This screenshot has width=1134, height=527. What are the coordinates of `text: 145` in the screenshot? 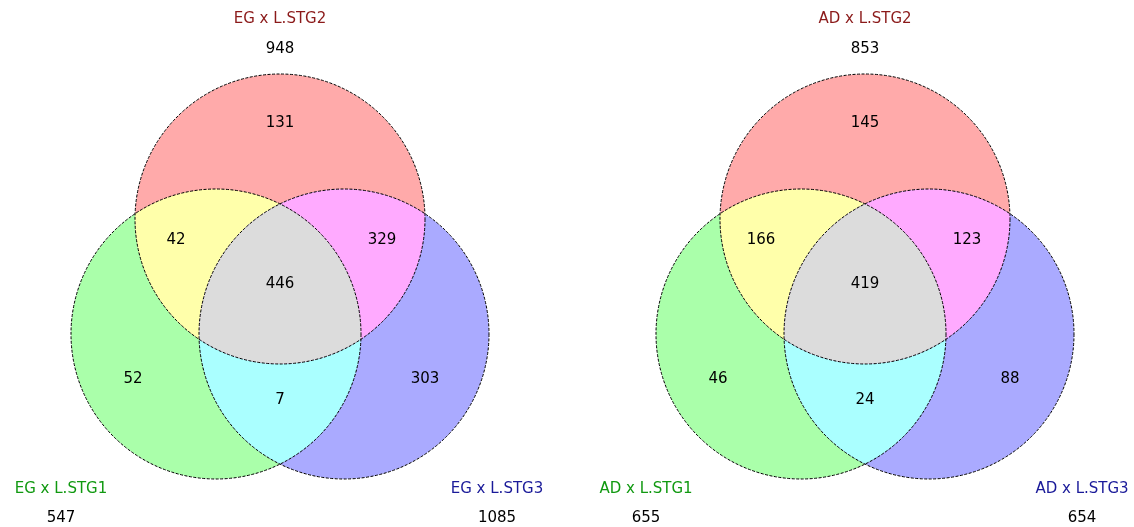 It's located at (865, 121).